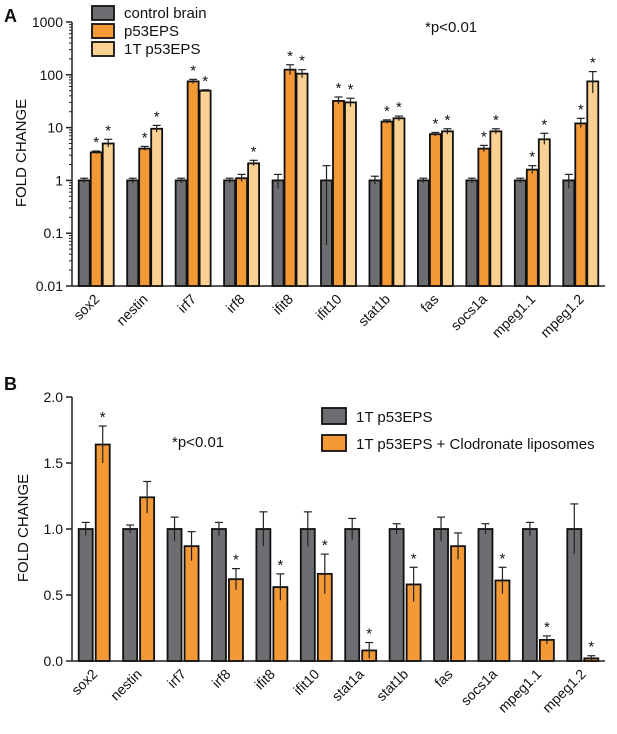 Image resolution: width=617 pixels, height=734 pixels. I want to click on x-tick-label: sox2, so click(86, 307).